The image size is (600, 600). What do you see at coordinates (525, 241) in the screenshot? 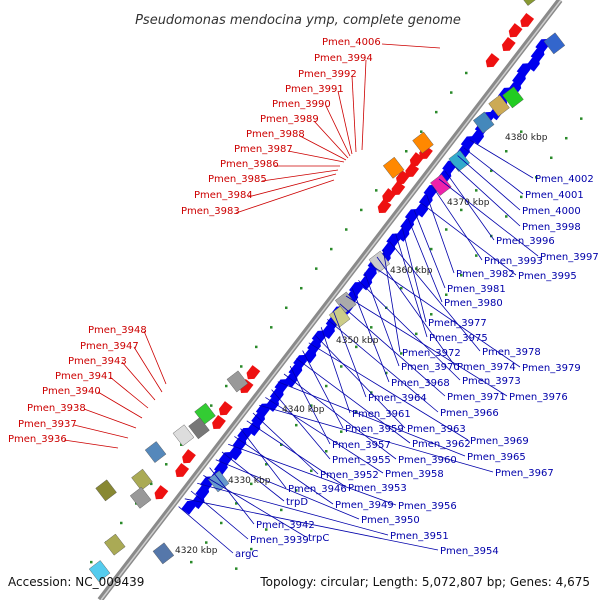
I see `gene-label: Pmen_3996` at bounding box center [525, 241].